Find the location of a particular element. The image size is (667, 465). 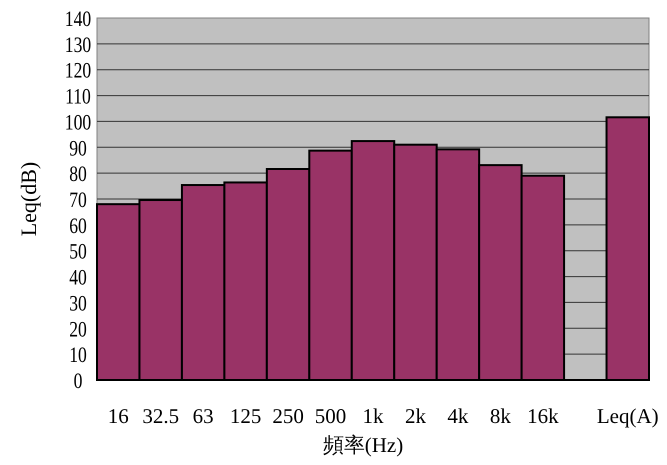

y-tick-label: 100 is located at coordinates (78, 122).